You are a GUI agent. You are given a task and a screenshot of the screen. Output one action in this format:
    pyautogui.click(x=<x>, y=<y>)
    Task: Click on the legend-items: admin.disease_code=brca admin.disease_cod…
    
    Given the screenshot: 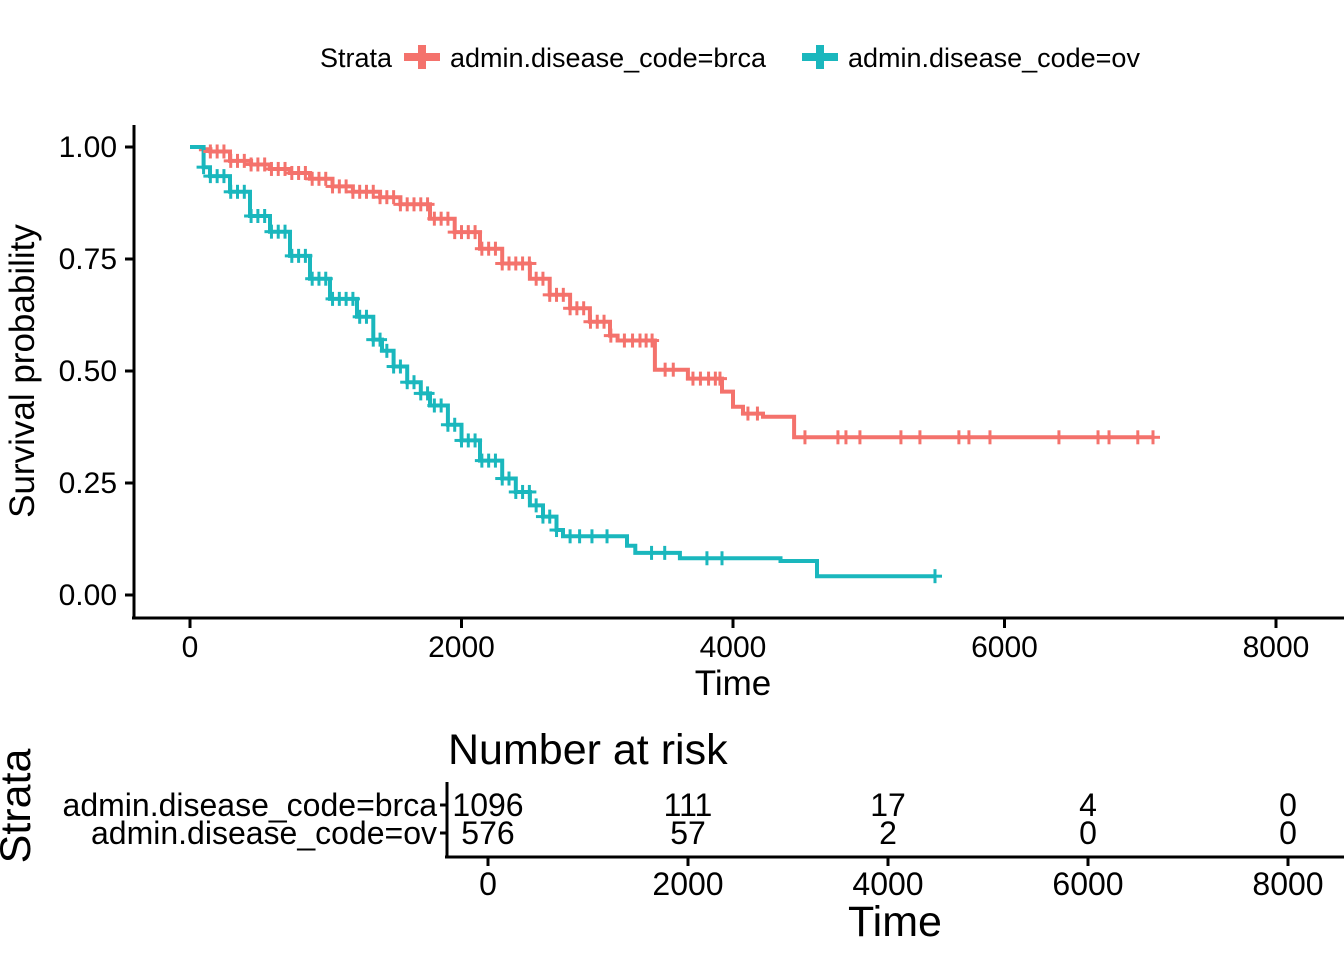 What is the action you would take?
    pyautogui.click(x=772, y=58)
    